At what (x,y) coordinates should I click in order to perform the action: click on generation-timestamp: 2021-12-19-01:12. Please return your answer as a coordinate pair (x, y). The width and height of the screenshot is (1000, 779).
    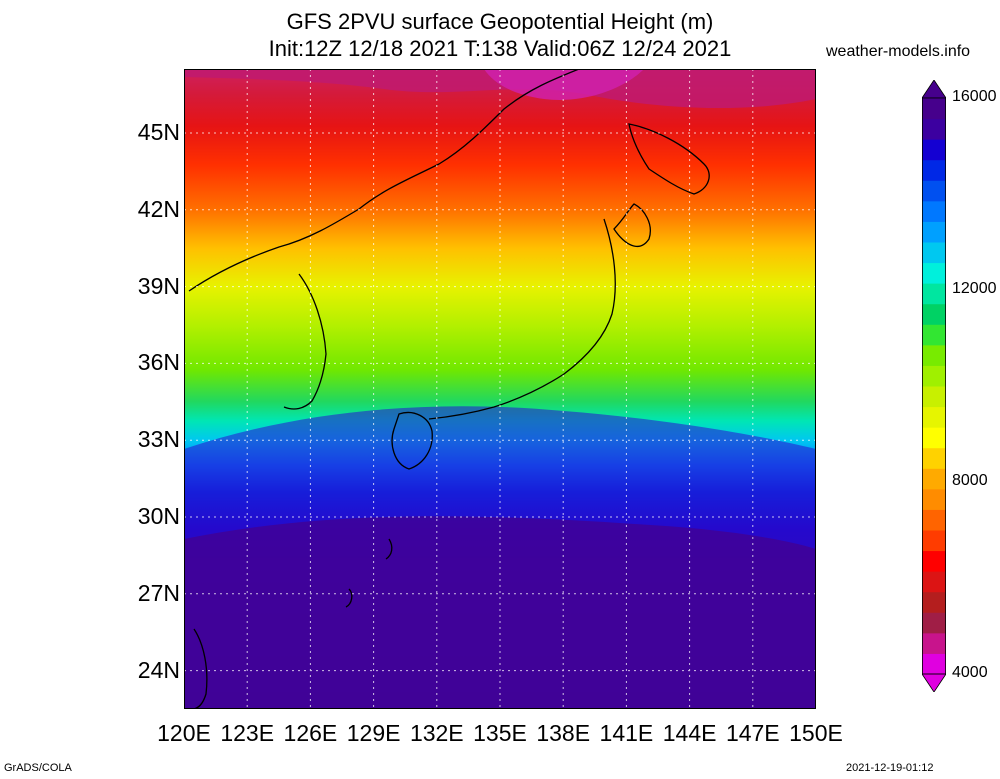
    Looking at the image, I should click on (890, 768).